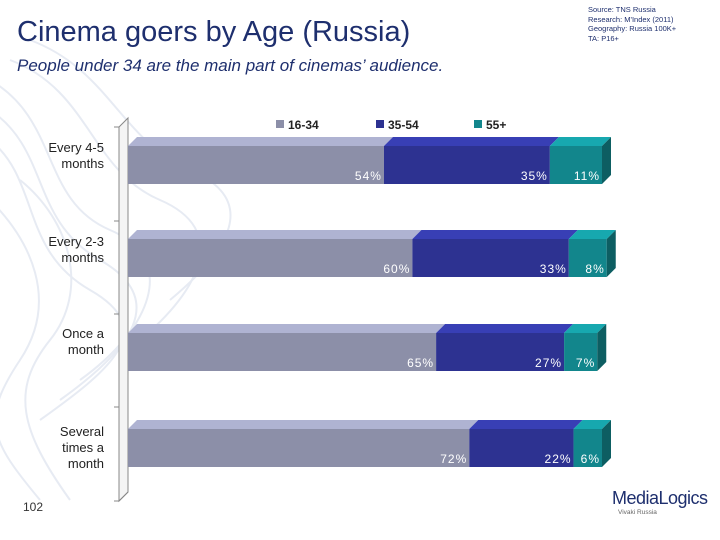  I want to click on category-label: Every 4-5 months, so click(76, 155).